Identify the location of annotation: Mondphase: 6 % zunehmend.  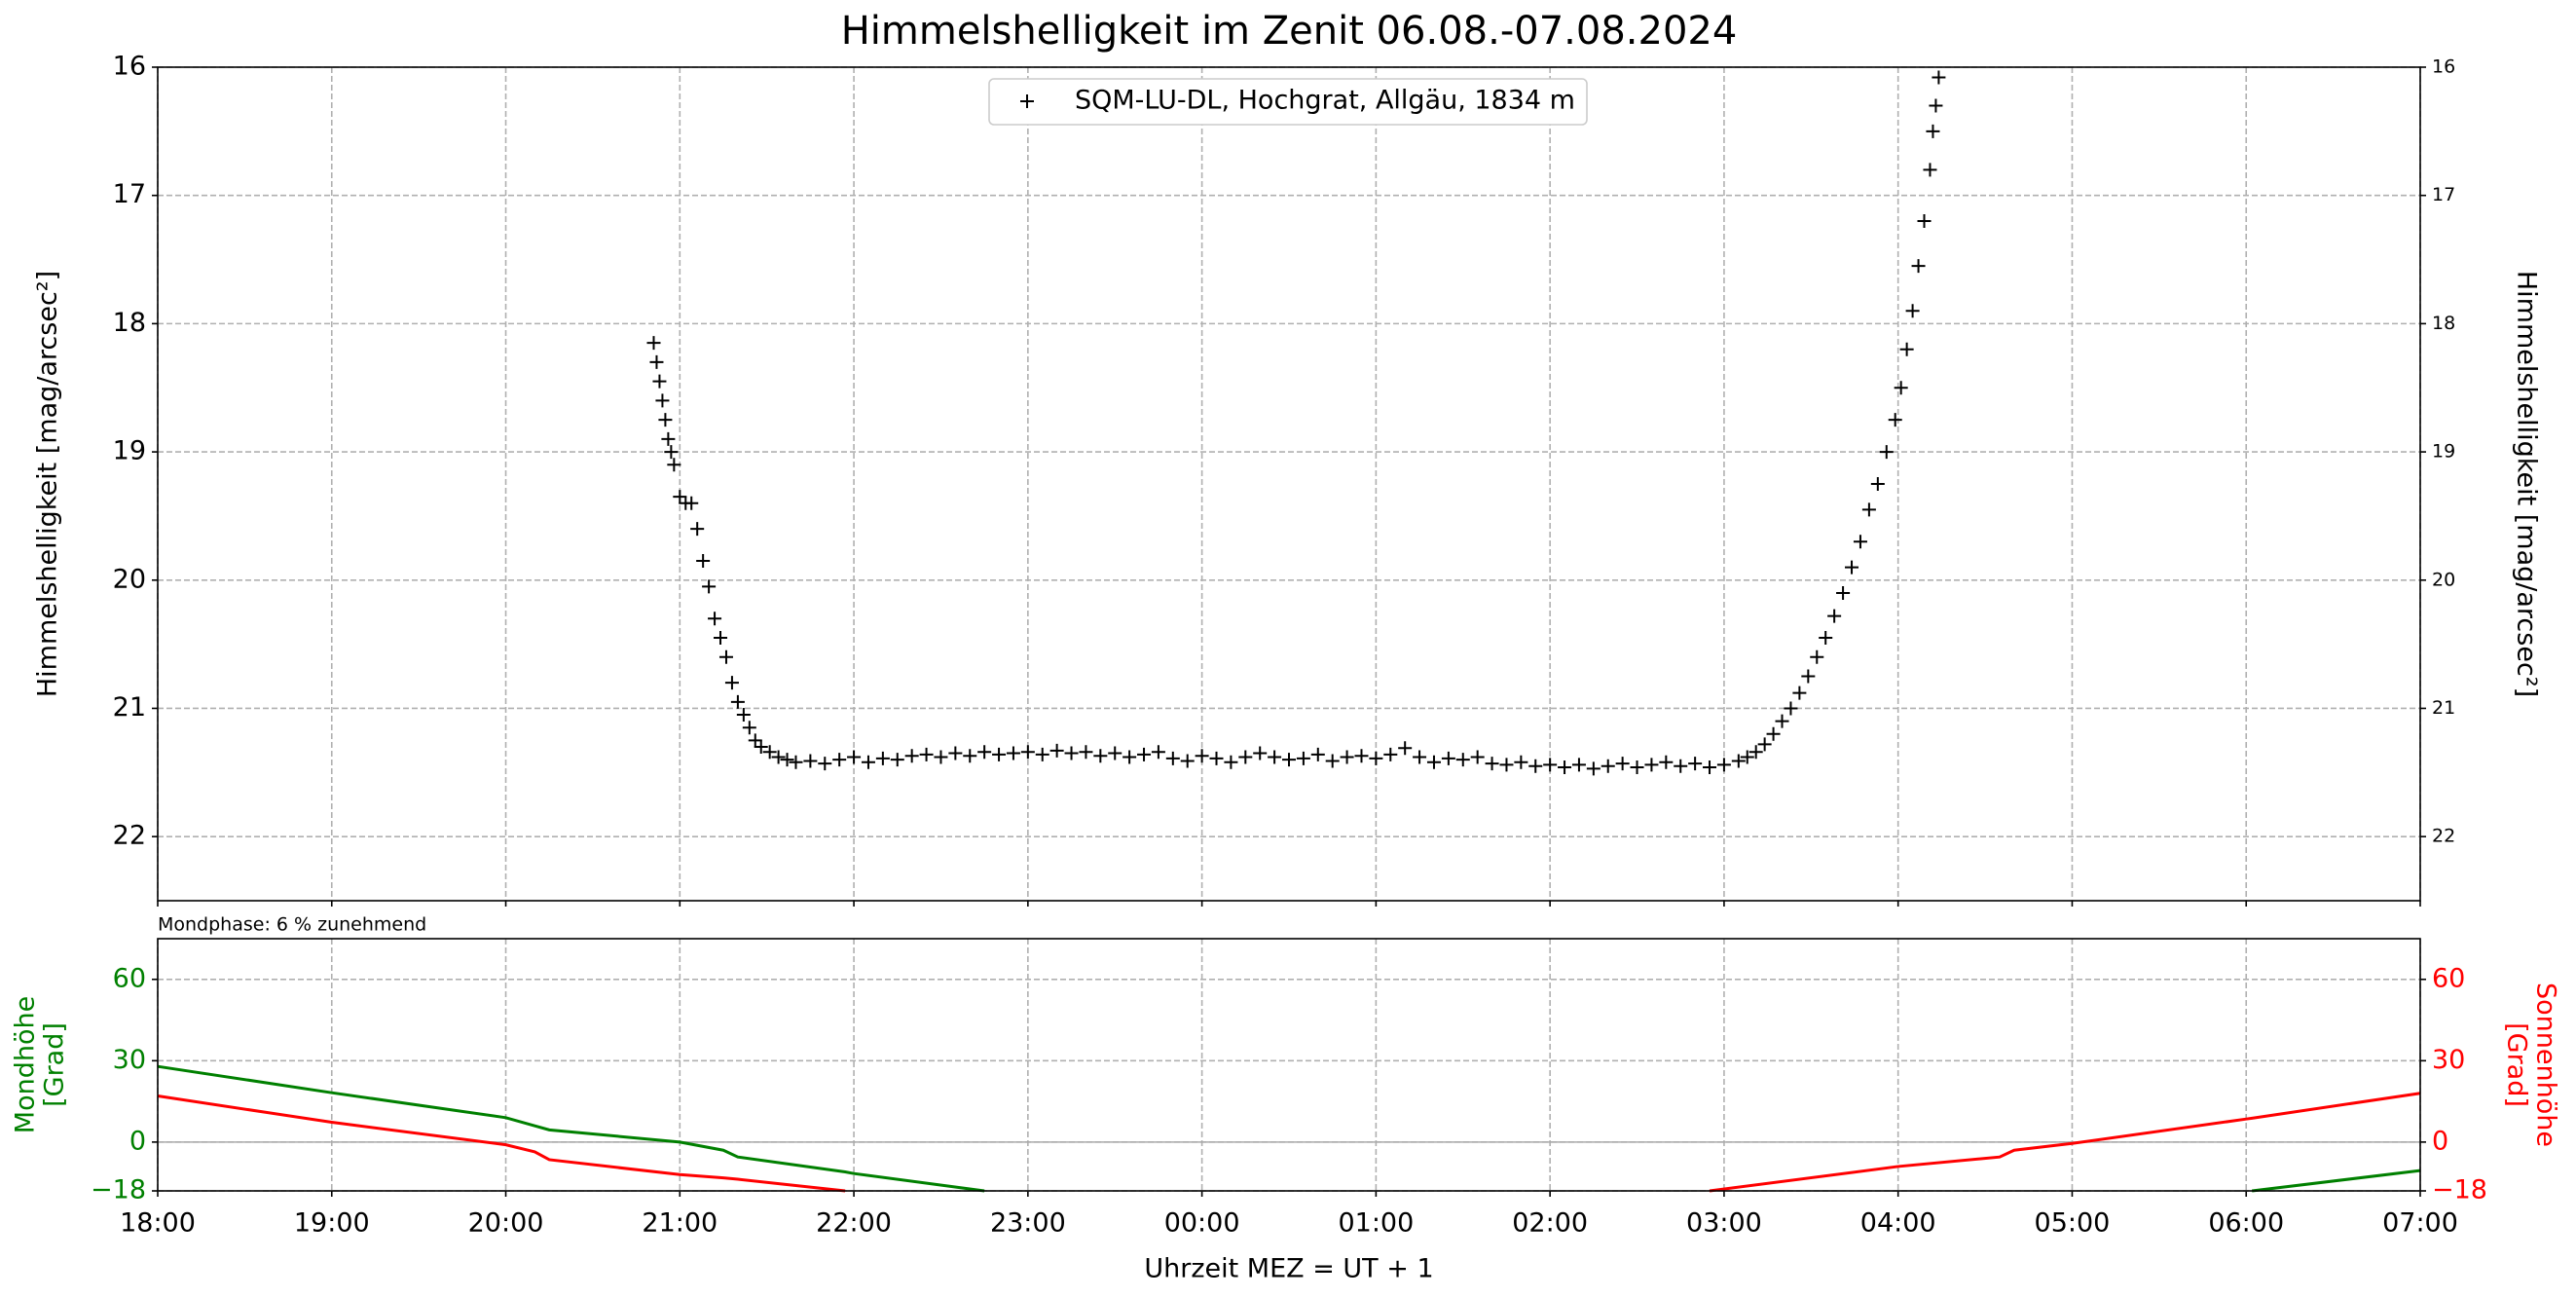
(292, 925).